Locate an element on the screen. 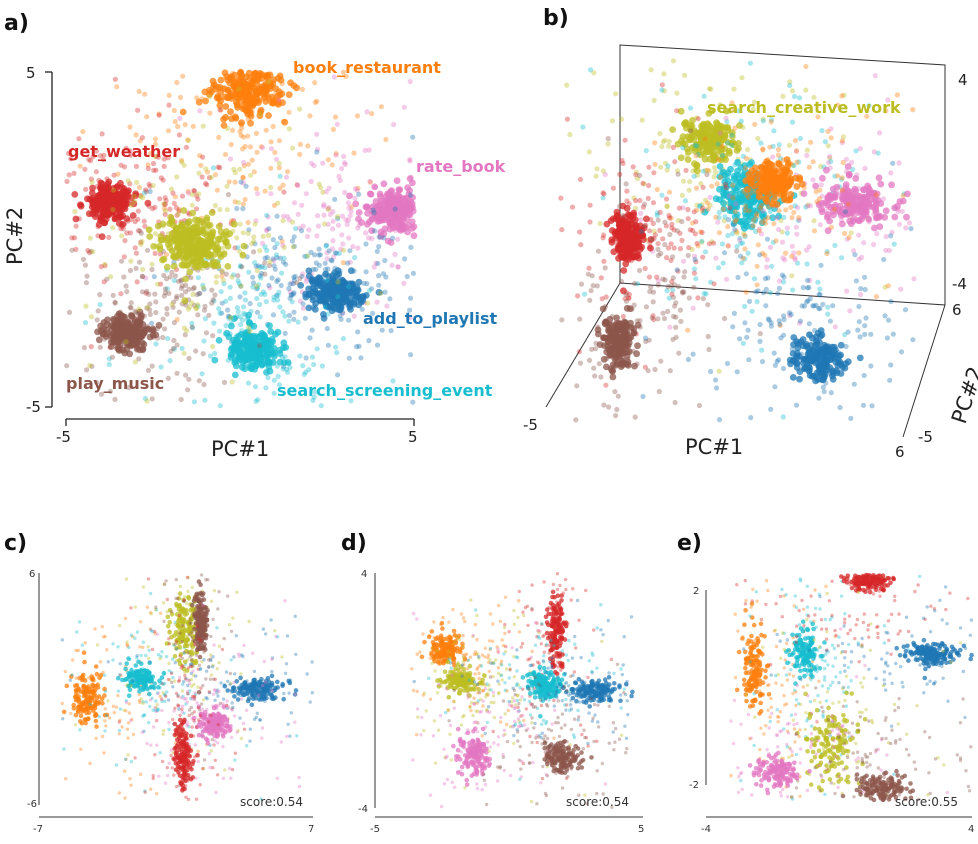  panel-a-points is located at coordinates (241, 238).